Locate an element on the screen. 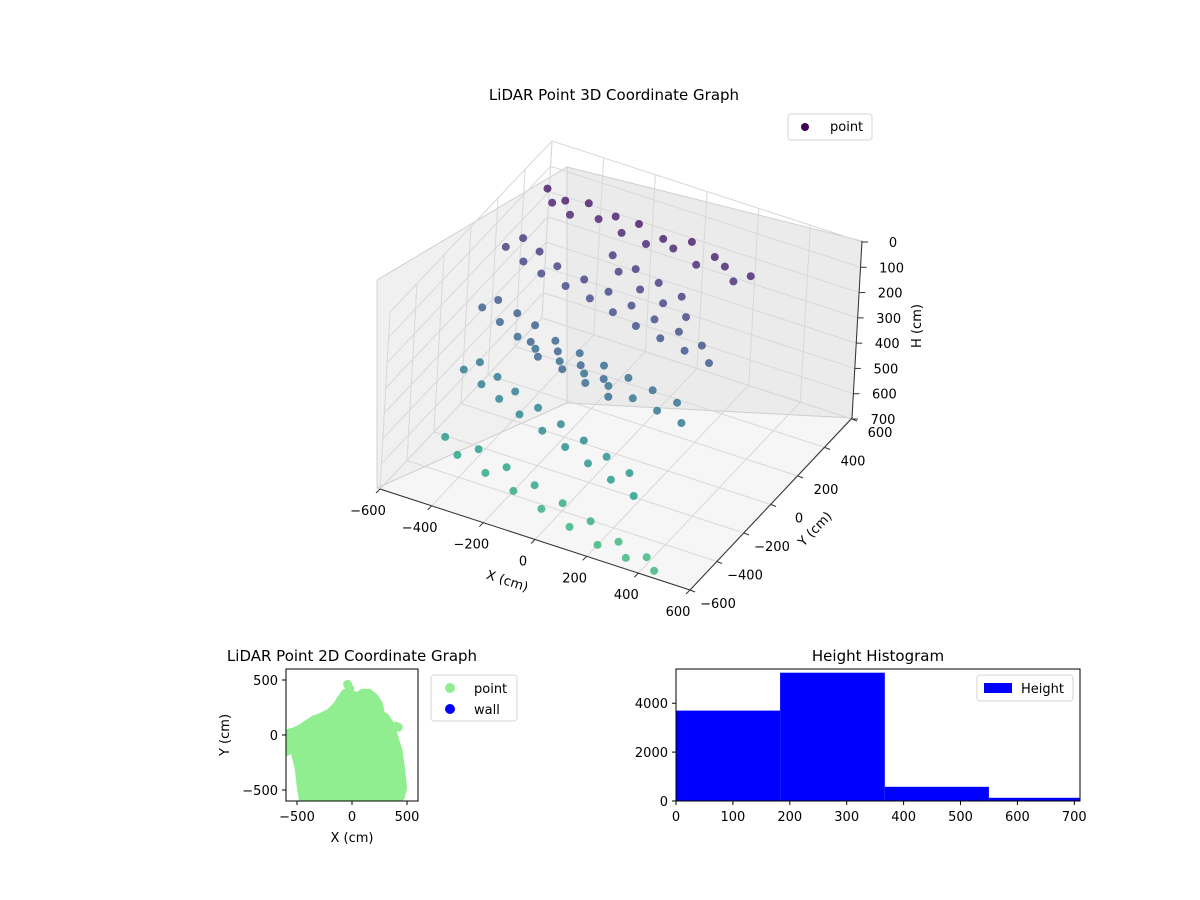 This screenshot has width=1200, height=900. legend-2d: point wall is located at coordinates (474, 698).